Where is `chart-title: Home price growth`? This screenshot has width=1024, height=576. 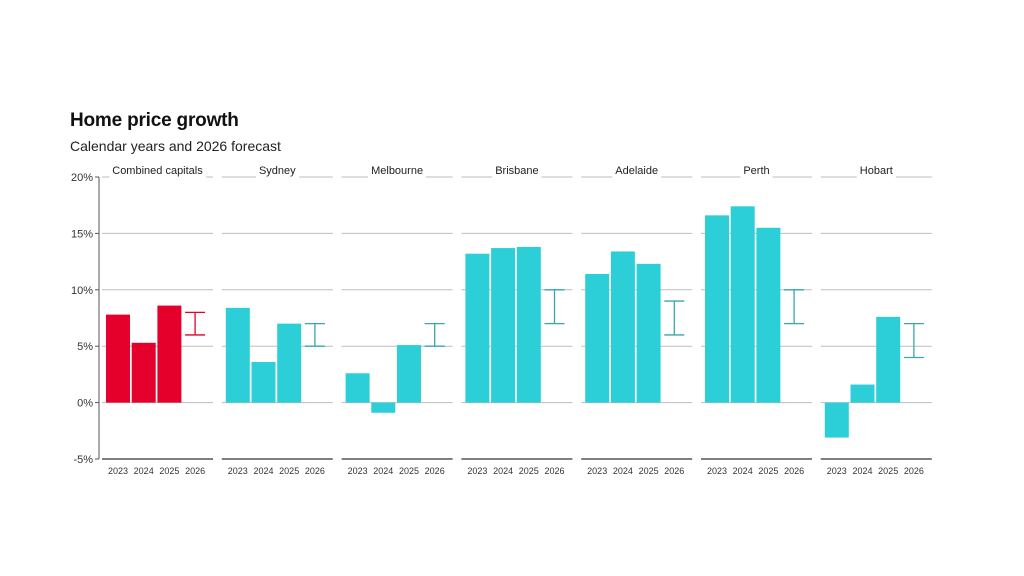
chart-title: Home price growth is located at coordinates (154, 120).